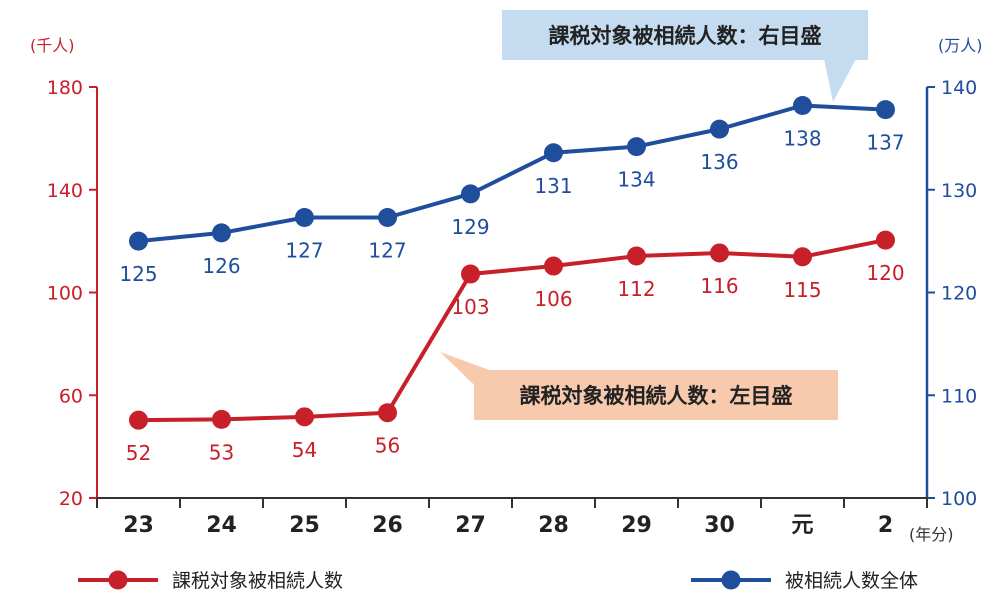 This screenshot has height=604, width=1001. What do you see at coordinates (959, 499) in the screenshot?
I see `right-tick-label: 100` at bounding box center [959, 499].